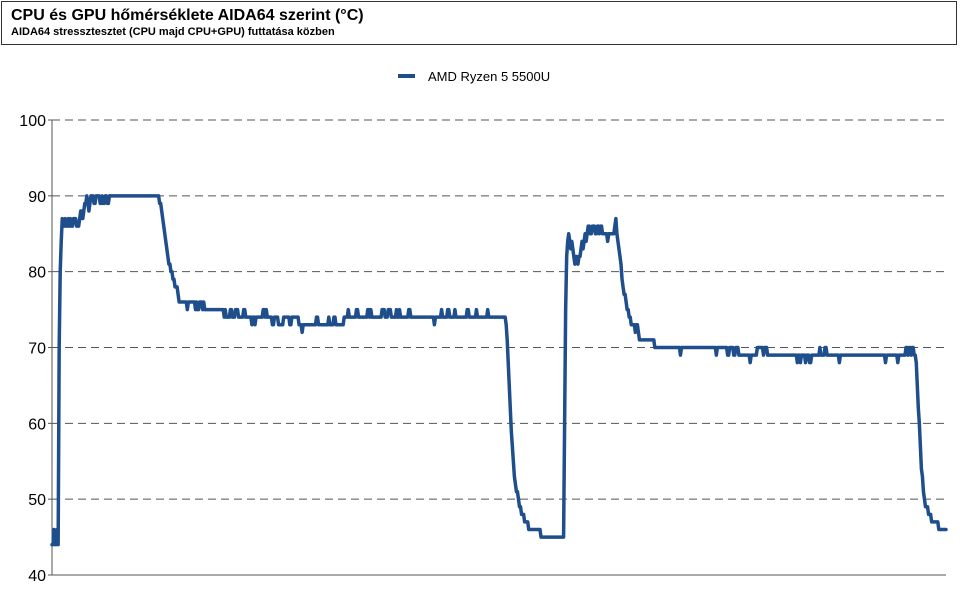 Image resolution: width=960 pixels, height=600 pixels. What do you see at coordinates (37, 349) in the screenshot?
I see `y-tick-label-70: 70` at bounding box center [37, 349].